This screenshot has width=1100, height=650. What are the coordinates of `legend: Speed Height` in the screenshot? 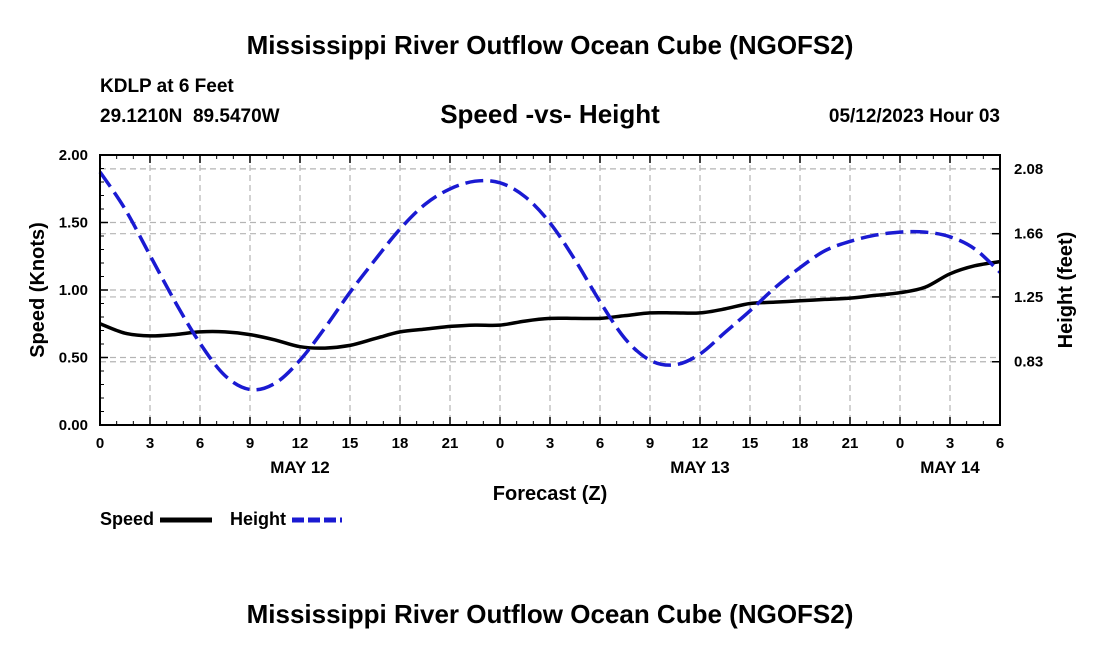 It's located at (221, 519).